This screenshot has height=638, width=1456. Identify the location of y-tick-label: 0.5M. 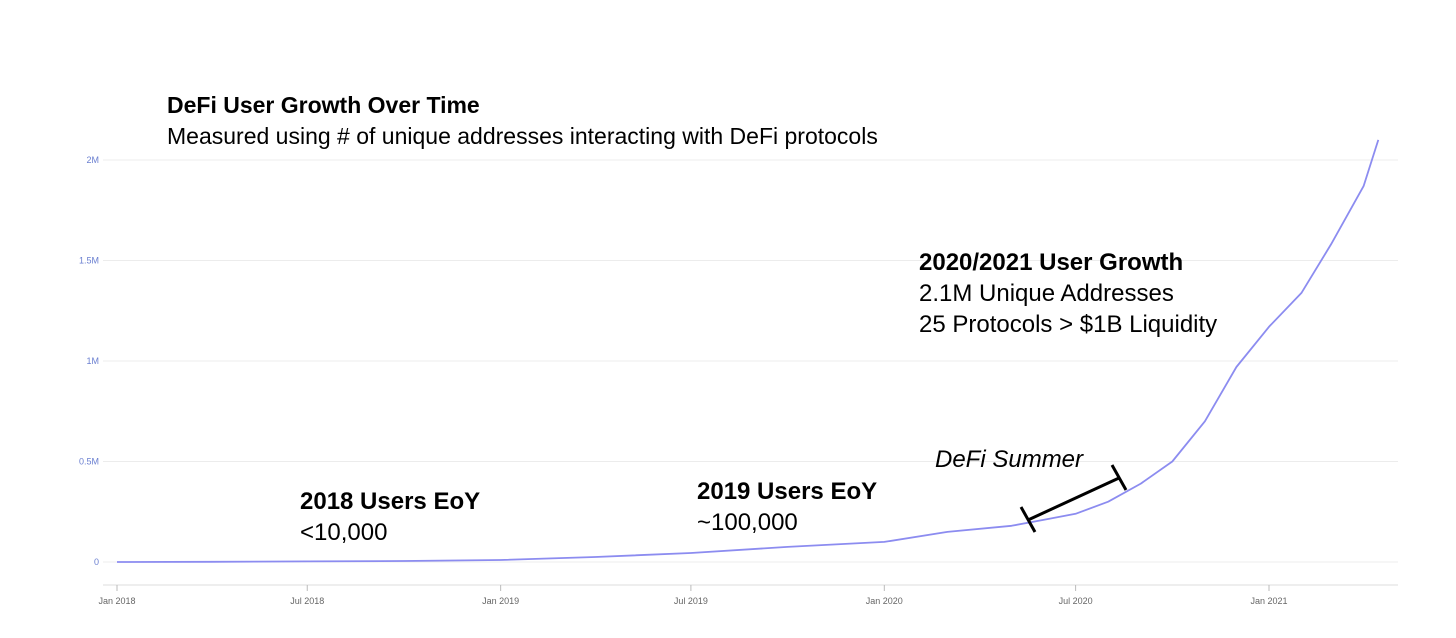
(89, 462).